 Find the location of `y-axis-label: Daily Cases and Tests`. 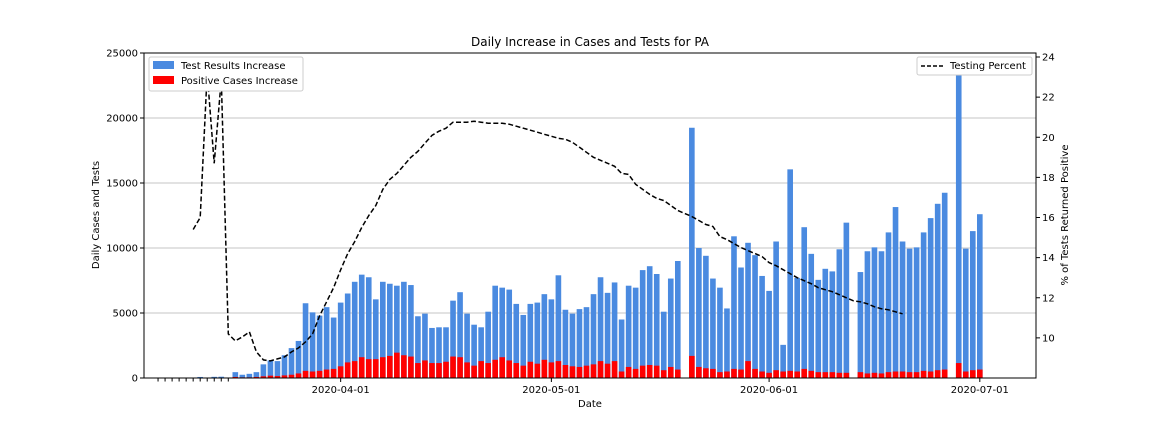

y-axis-label: Daily Cases and Tests is located at coordinates (96, 215).